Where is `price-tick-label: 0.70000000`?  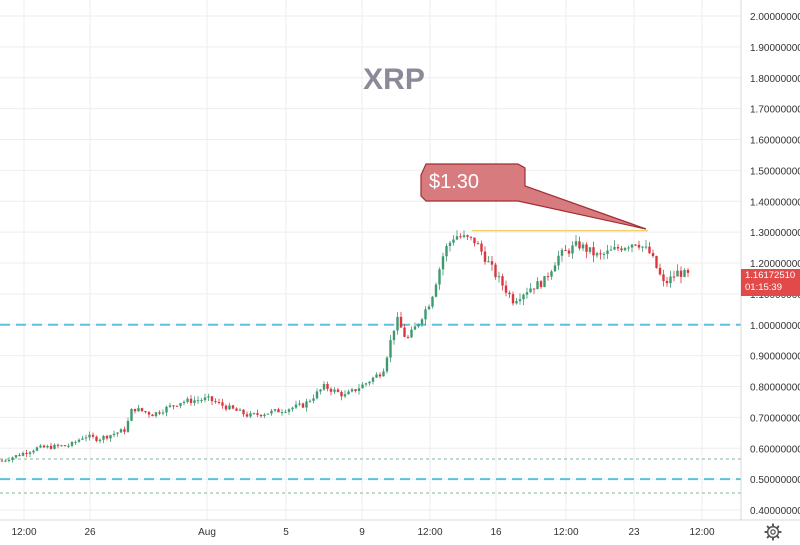 price-tick-label: 0.70000000 is located at coordinates (775, 418).